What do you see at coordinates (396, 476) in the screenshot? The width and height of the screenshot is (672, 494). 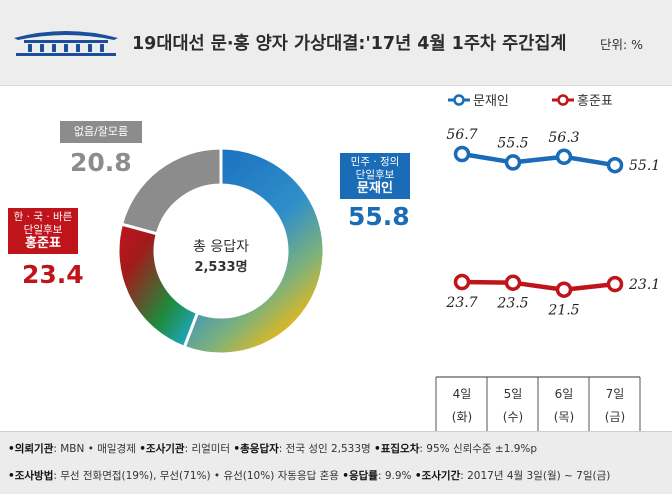 I see `footer-value: : 9.9%` at bounding box center [396, 476].